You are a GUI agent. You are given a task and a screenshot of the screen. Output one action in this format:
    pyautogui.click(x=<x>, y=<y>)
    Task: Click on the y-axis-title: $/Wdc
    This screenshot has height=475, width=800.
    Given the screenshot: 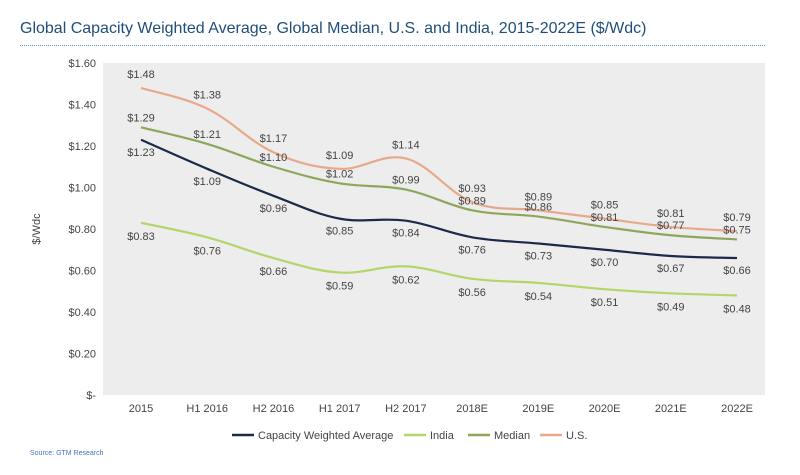 What is the action you would take?
    pyautogui.click(x=37, y=229)
    